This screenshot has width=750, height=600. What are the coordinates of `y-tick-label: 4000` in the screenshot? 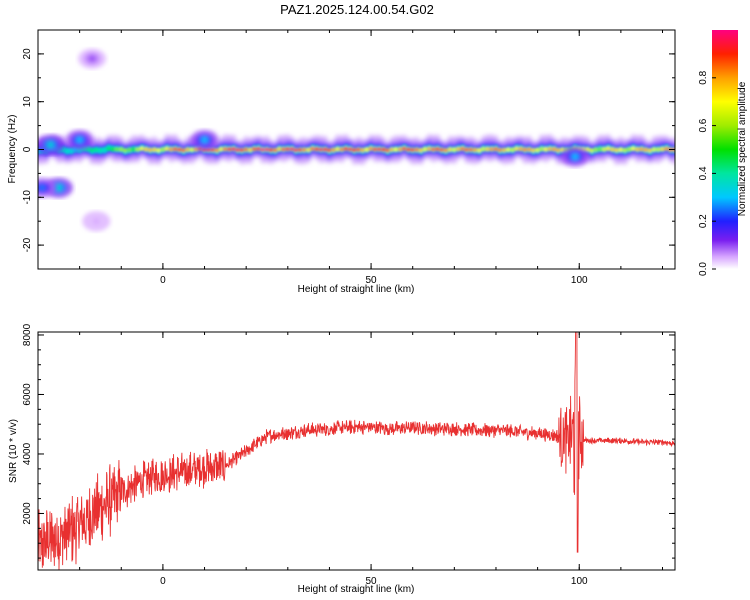 It's located at (27, 453).